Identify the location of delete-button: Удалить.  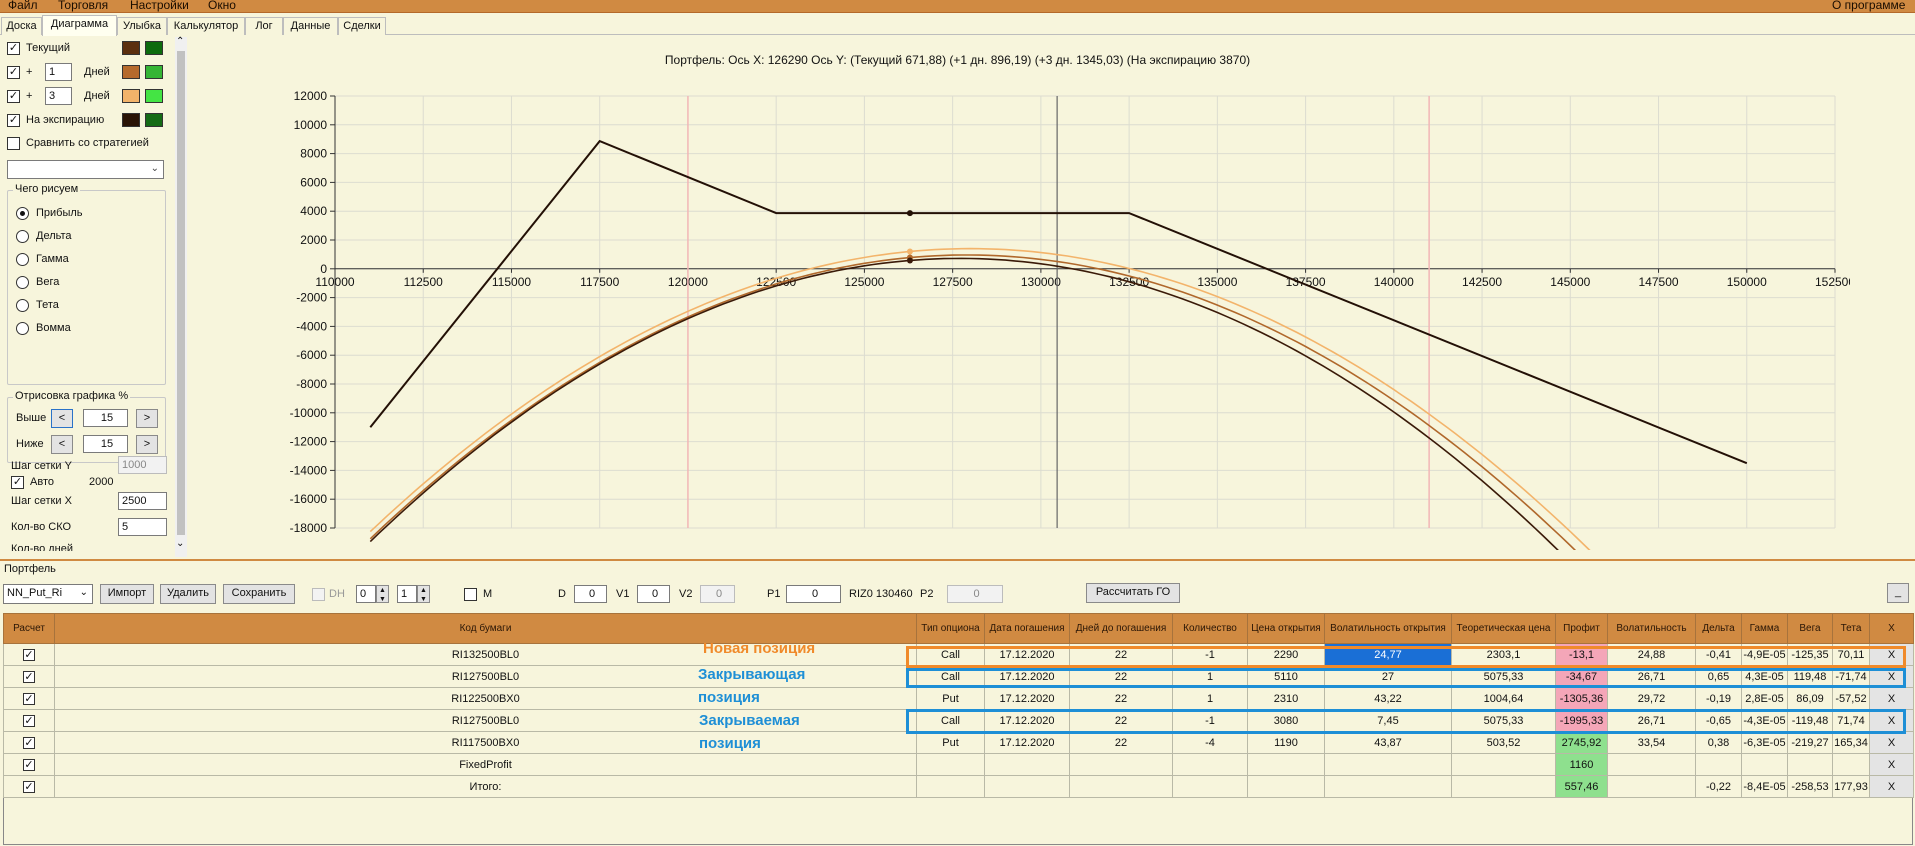
(188, 594).